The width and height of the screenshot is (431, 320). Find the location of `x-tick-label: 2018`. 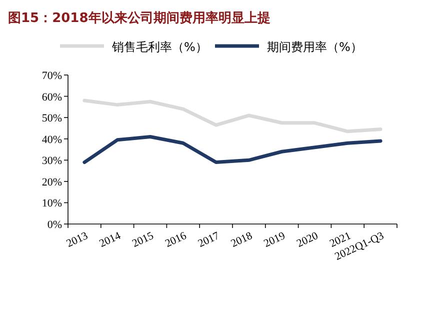

x-tick-label: 2018 is located at coordinates (242, 240).